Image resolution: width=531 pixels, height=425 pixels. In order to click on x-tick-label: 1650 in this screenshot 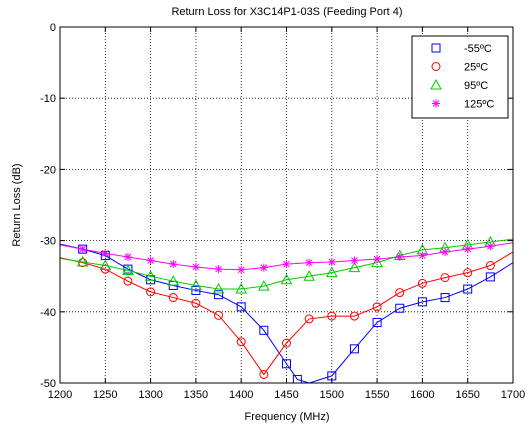, I will do `click(467, 395)`.